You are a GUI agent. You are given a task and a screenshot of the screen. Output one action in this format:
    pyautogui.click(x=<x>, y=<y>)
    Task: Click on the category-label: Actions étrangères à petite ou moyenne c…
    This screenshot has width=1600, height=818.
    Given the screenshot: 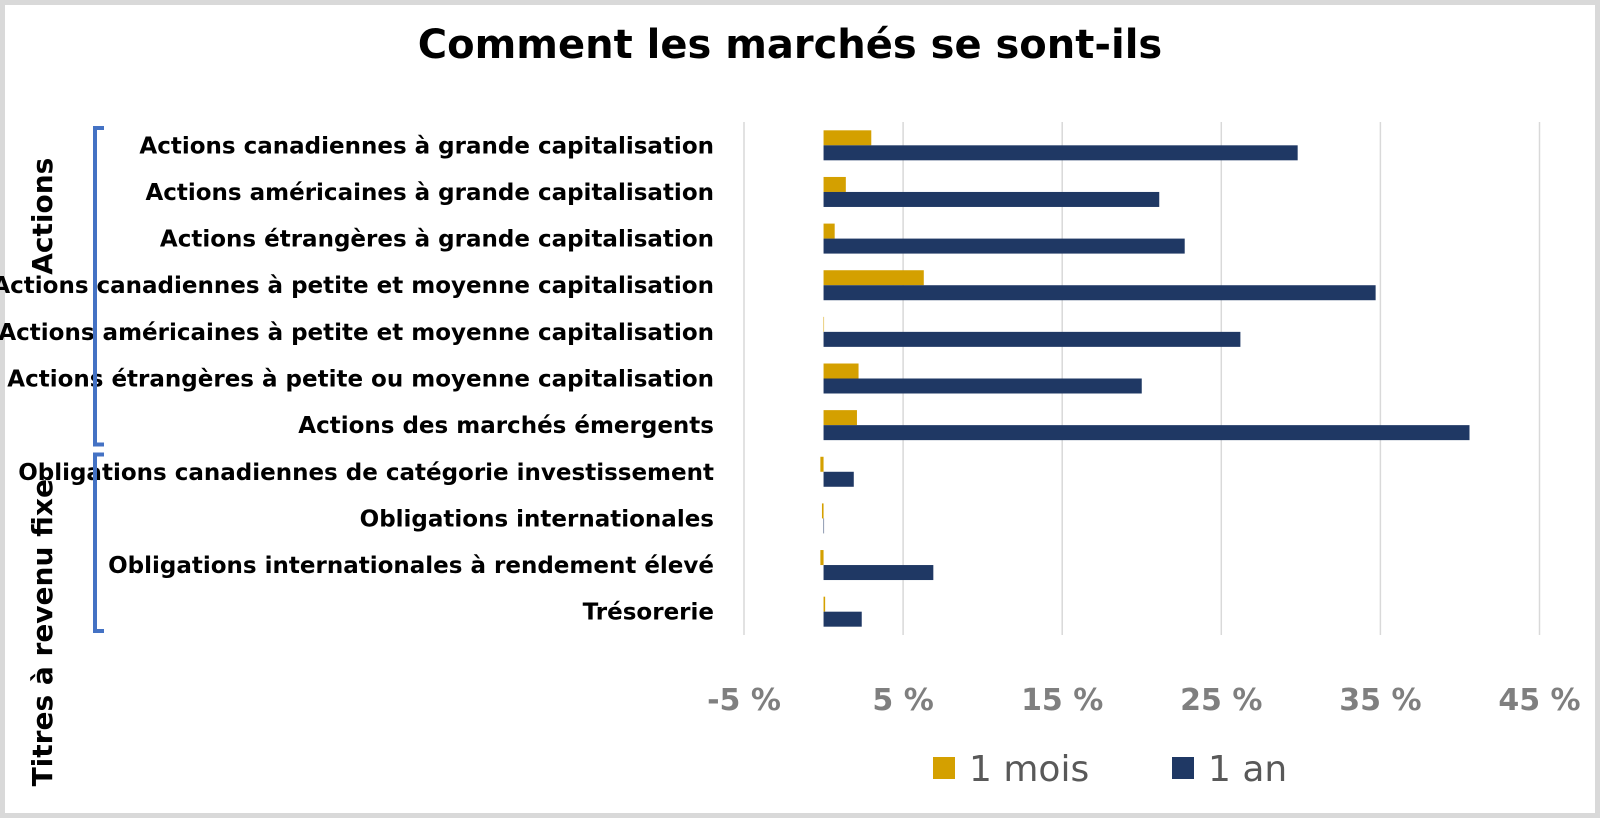 What is the action you would take?
    pyautogui.click(x=360, y=380)
    